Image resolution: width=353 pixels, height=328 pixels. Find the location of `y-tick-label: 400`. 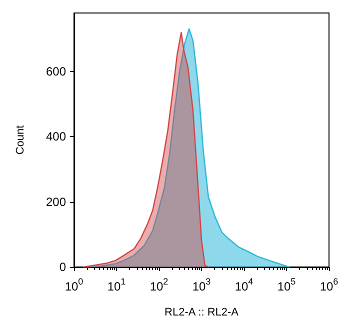

y-tick-label: 400 is located at coordinates (56, 137).